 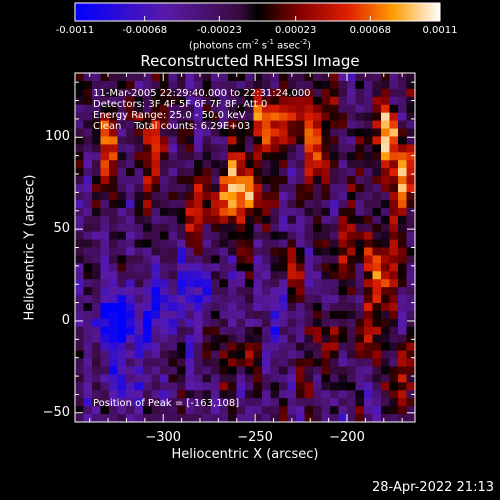 What do you see at coordinates (220, 46) in the screenshot?
I see `units-prefix: (photons cm` at bounding box center [220, 46].